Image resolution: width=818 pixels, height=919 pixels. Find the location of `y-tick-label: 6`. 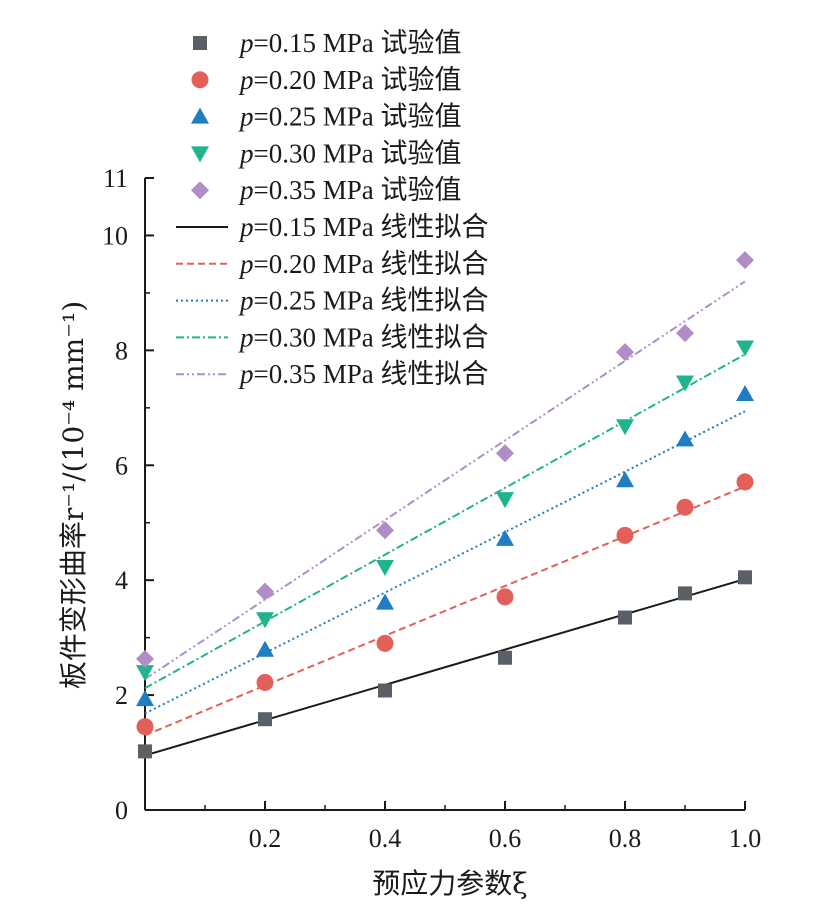

y-tick-label: 6 is located at coordinates (121, 465).